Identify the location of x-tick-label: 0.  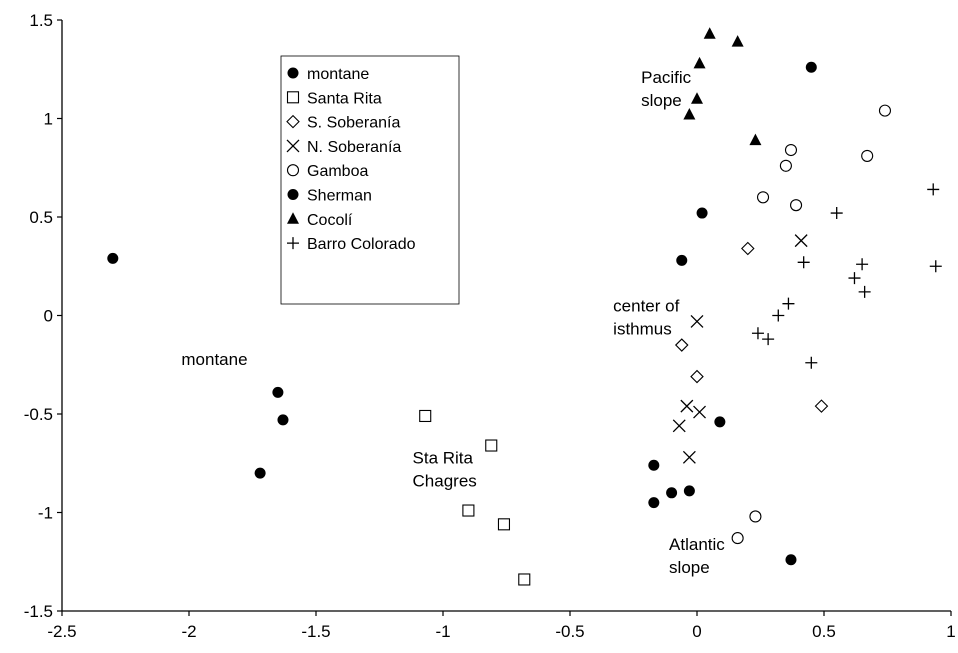
(696, 631).